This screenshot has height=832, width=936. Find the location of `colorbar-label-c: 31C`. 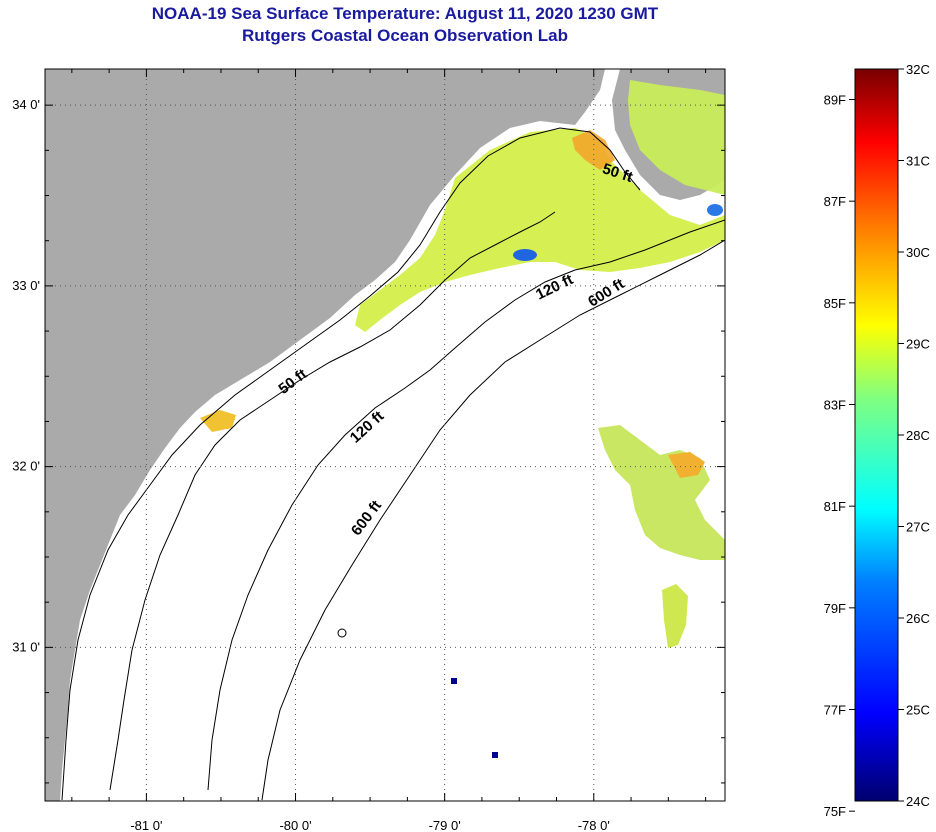

colorbar-label-c: 31C is located at coordinates (918, 161).